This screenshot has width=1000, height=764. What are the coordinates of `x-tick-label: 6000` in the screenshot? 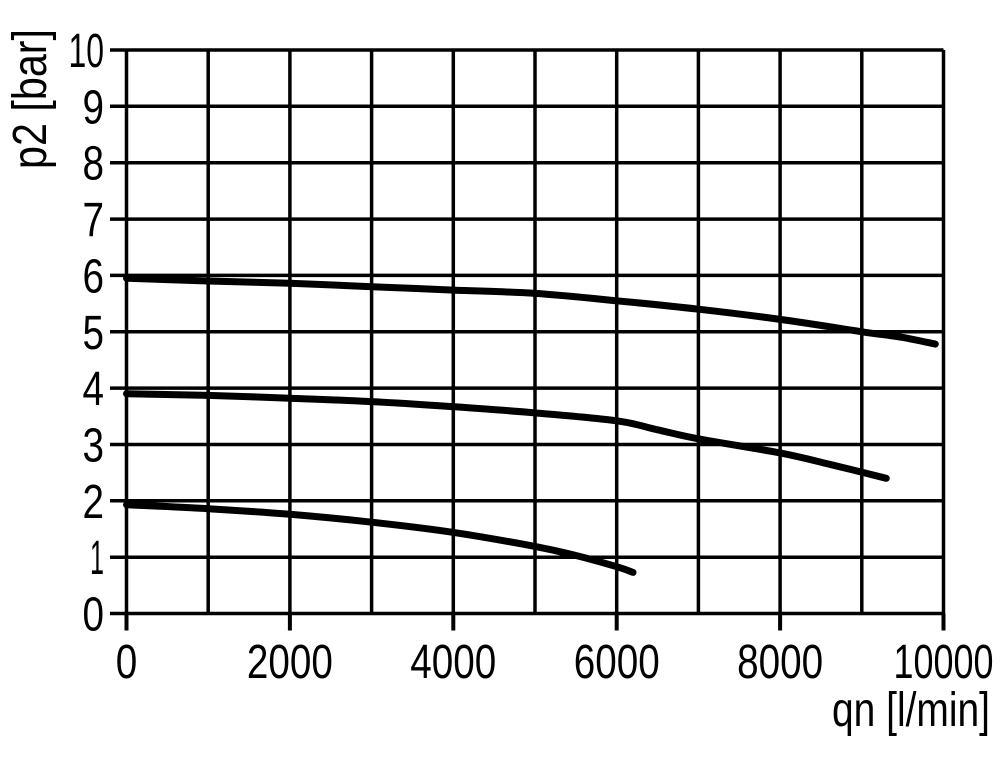 It's located at (617, 662).